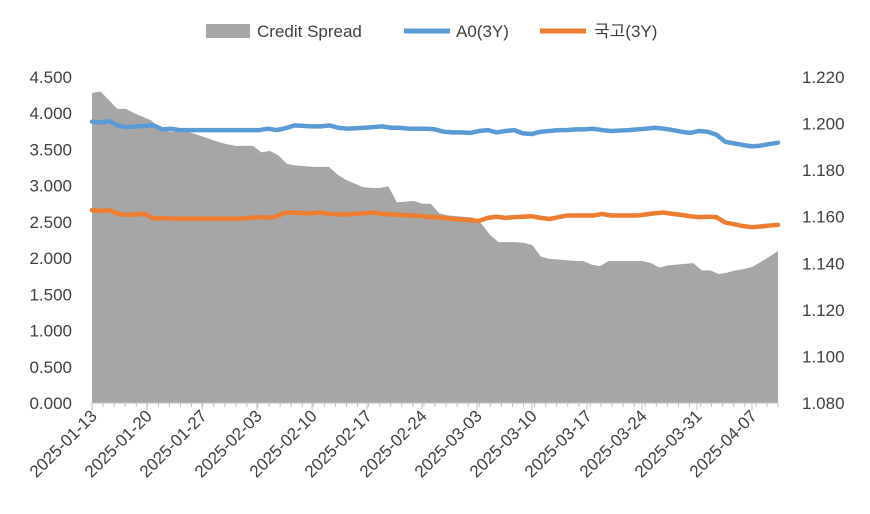  What do you see at coordinates (431, 31) in the screenshot?
I see `legend: Credit Spread A0(3Y) 국고(3Y)` at bounding box center [431, 31].